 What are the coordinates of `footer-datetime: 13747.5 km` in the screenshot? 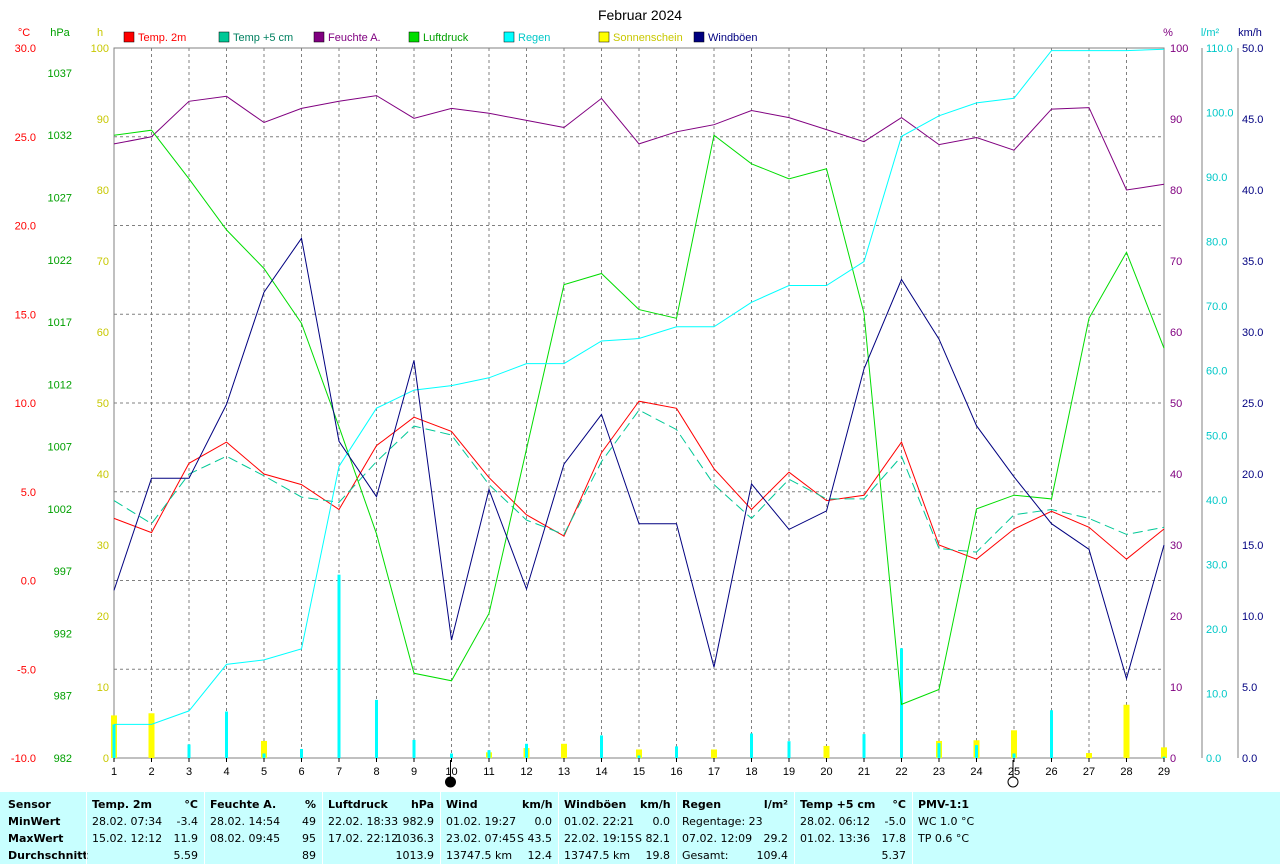 It's located at (597, 855).